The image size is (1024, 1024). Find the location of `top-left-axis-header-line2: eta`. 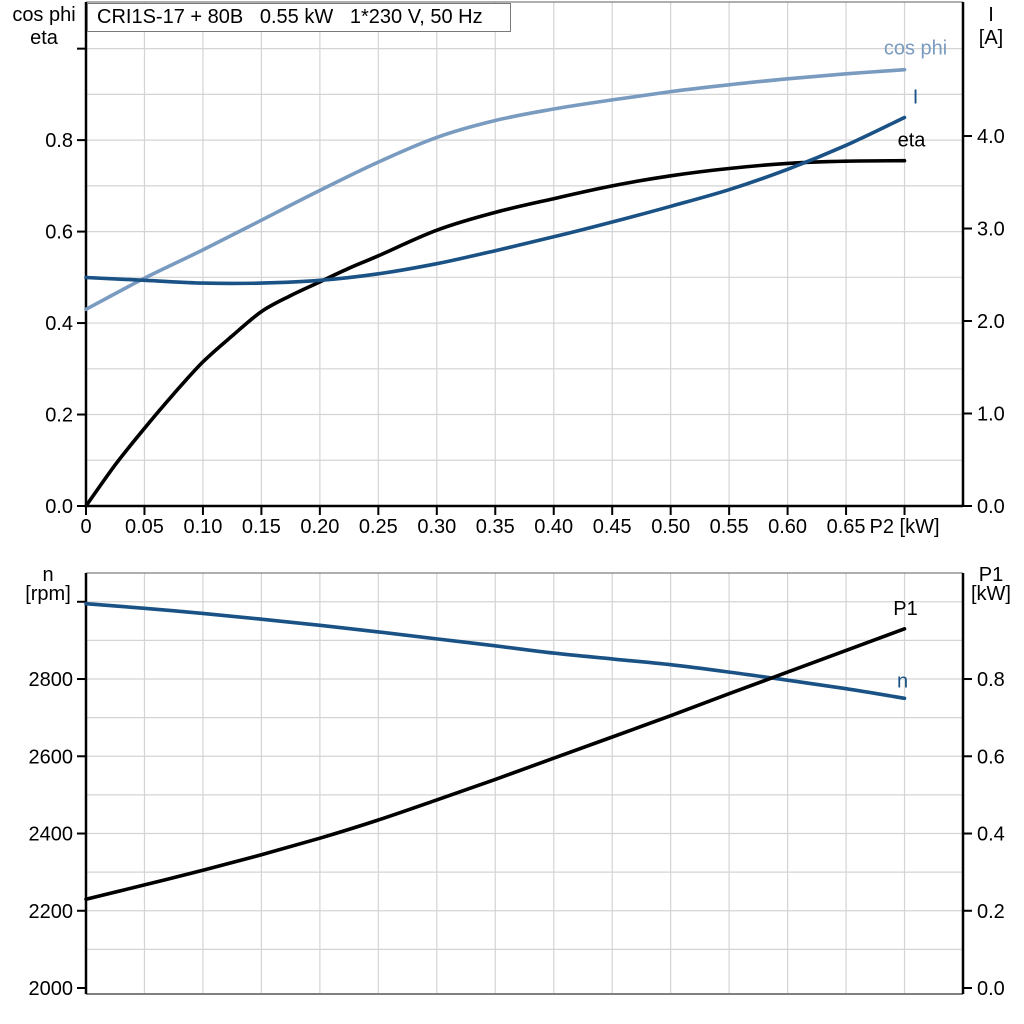

top-left-axis-header-line2: eta is located at coordinates (44, 38).